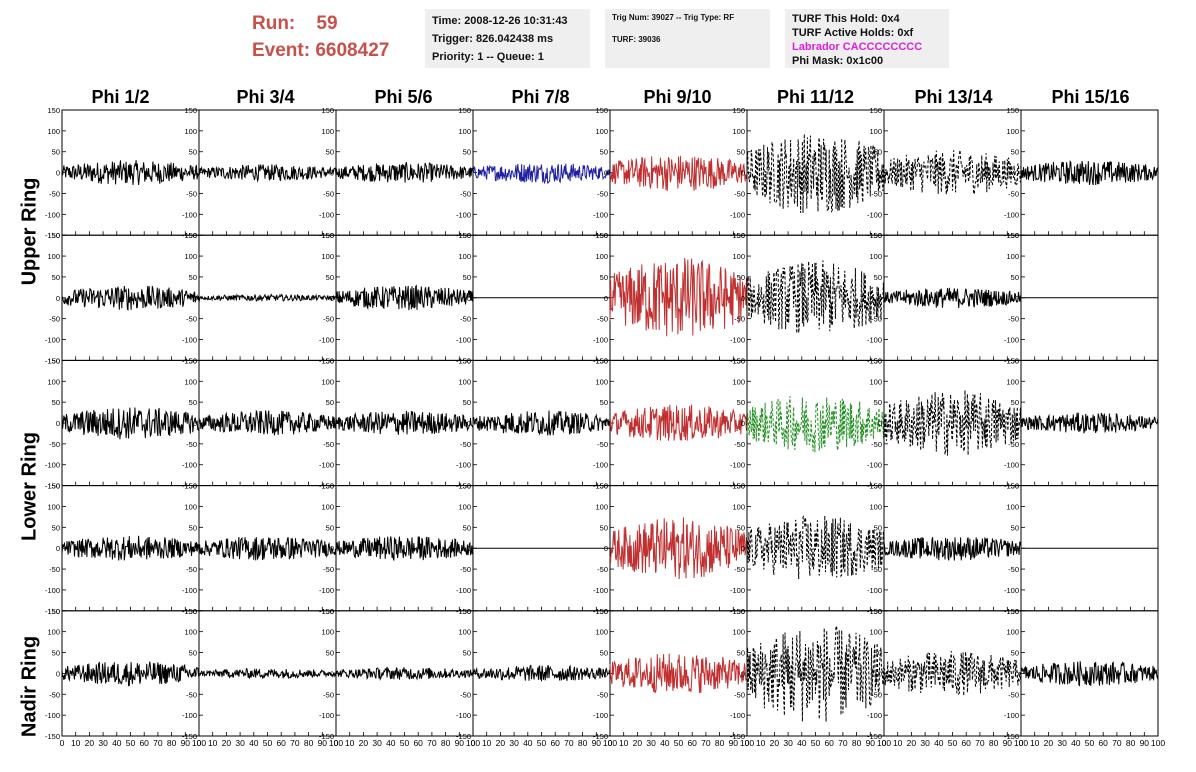 The height and width of the screenshot is (772, 1196). Describe the element at coordinates (738, 506) in the screenshot. I see `y-tick-label-r3-c5: 100` at that location.